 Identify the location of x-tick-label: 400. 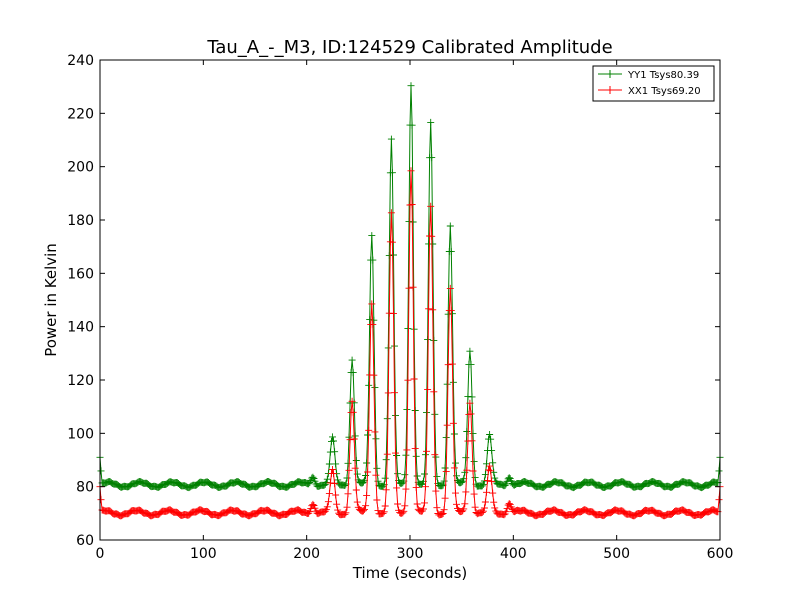
(513, 554).